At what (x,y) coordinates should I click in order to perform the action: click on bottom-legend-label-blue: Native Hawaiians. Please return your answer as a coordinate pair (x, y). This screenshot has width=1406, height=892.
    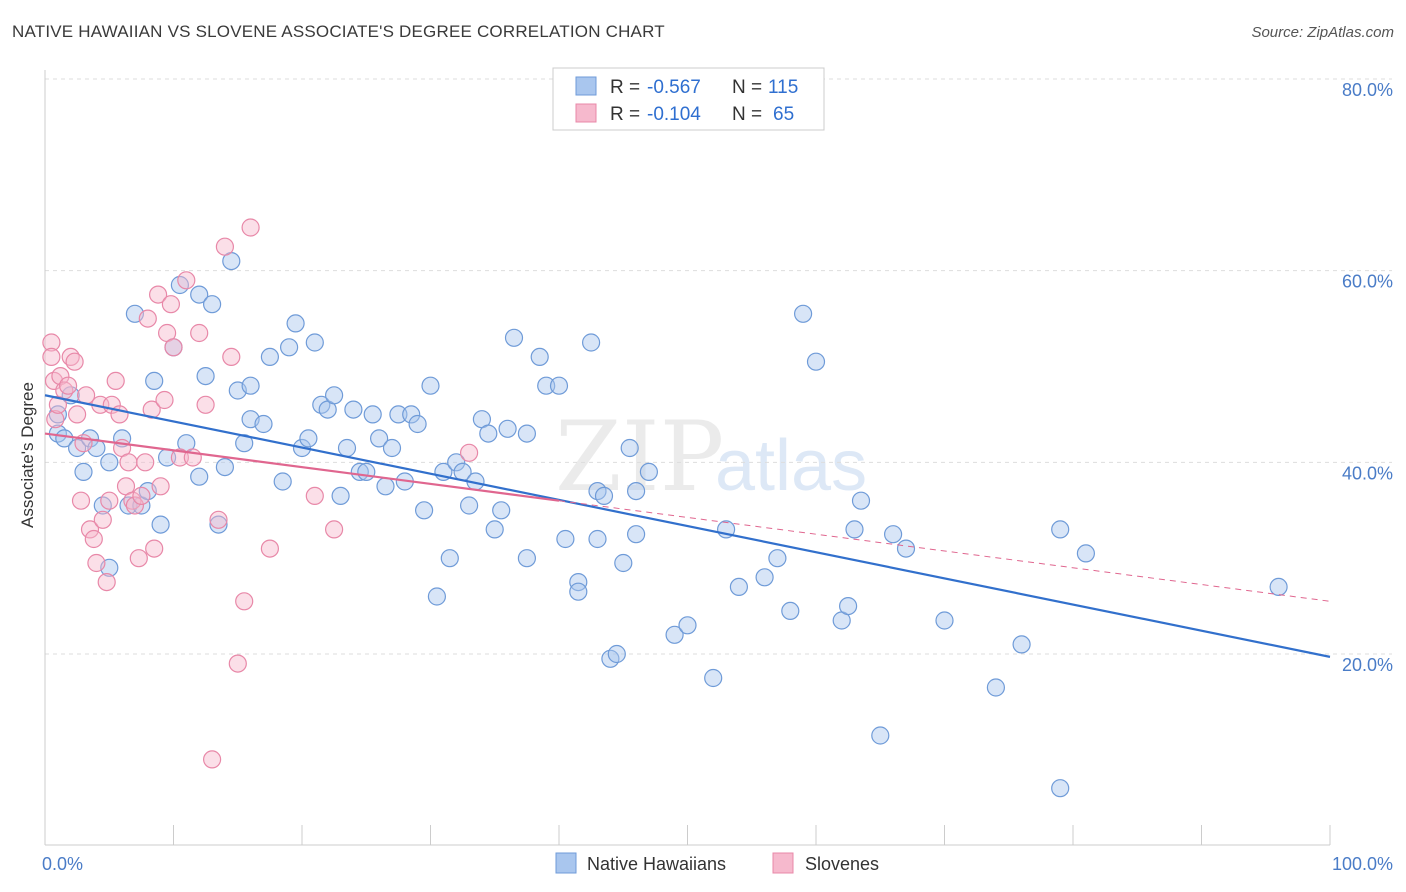
    Looking at the image, I should click on (656, 864).